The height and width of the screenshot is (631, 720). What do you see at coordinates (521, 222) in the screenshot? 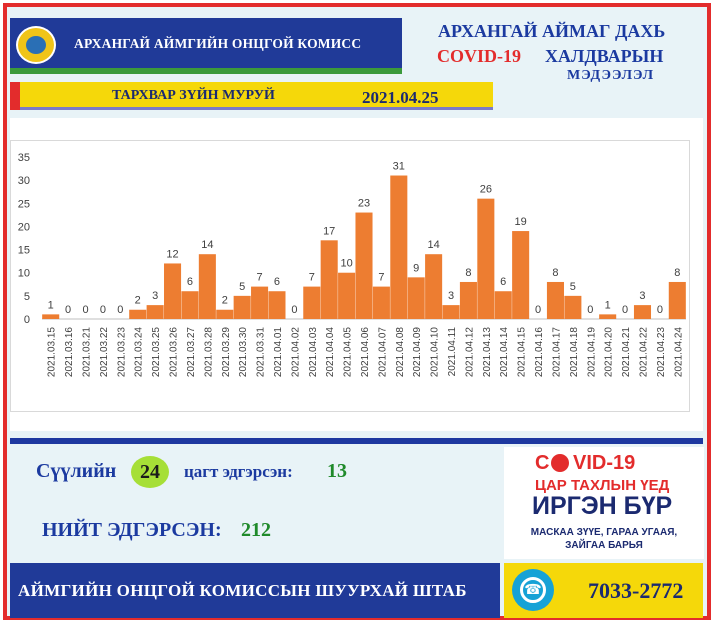
I see `bar-value-label: 19` at bounding box center [521, 222].